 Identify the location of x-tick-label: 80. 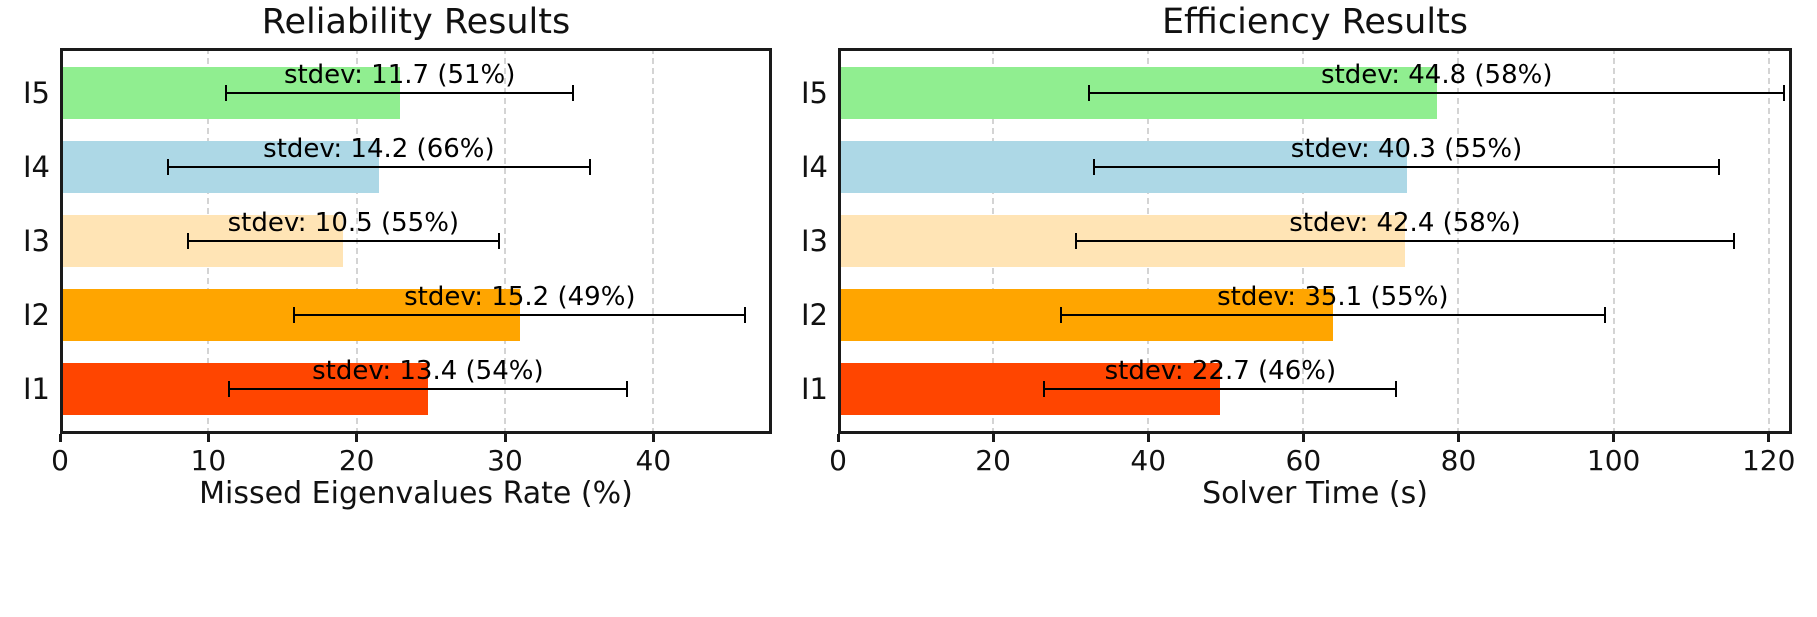
(1458, 460).